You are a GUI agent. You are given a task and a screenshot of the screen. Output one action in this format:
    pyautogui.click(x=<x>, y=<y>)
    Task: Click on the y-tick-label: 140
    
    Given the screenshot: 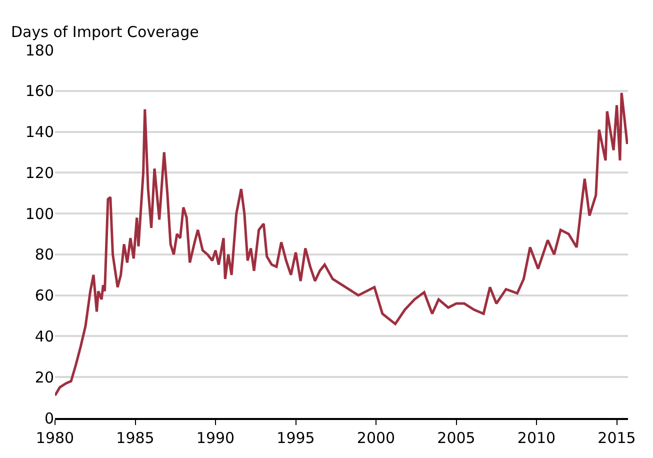 What is the action you would take?
    pyautogui.click(x=39, y=132)
    